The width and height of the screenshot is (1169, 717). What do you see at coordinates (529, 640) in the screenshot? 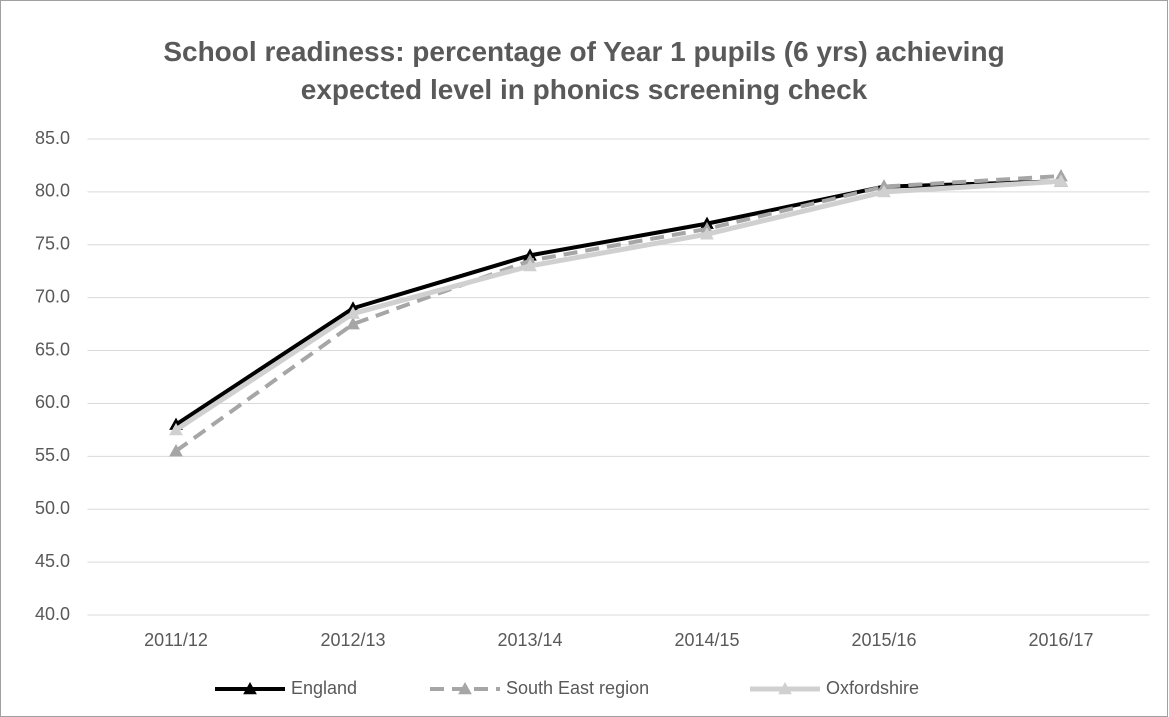
I see `x-tick-label: 2013/14` at bounding box center [529, 640].